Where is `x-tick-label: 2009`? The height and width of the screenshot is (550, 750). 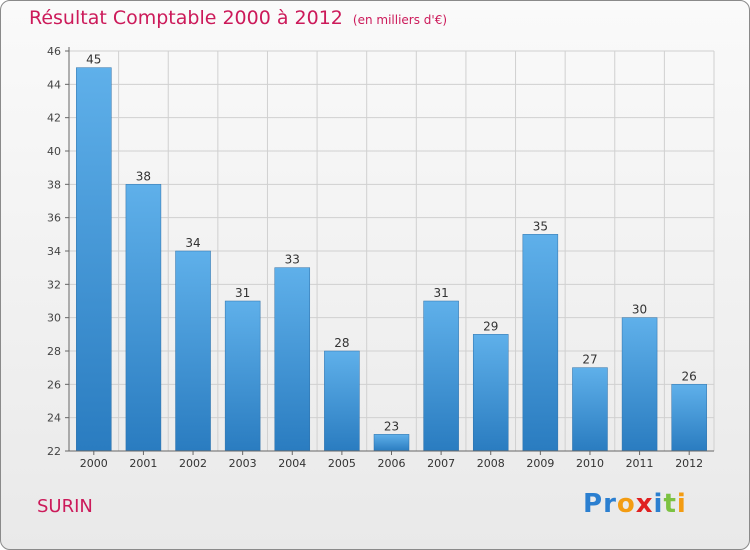
x-tick-label: 2009 is located at coordinates (540, 463).